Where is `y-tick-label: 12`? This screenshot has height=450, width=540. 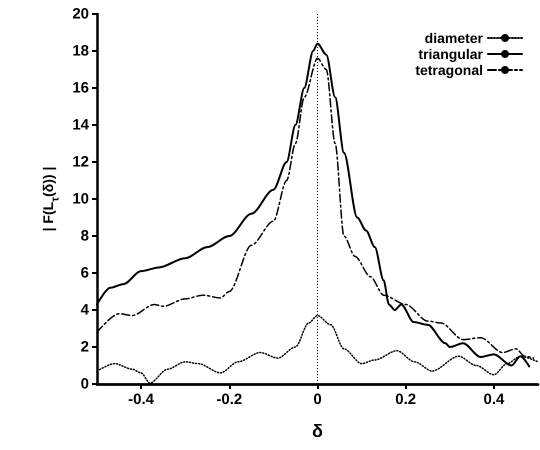
y-tick-label: 12 is located at coordinates (80, 162).